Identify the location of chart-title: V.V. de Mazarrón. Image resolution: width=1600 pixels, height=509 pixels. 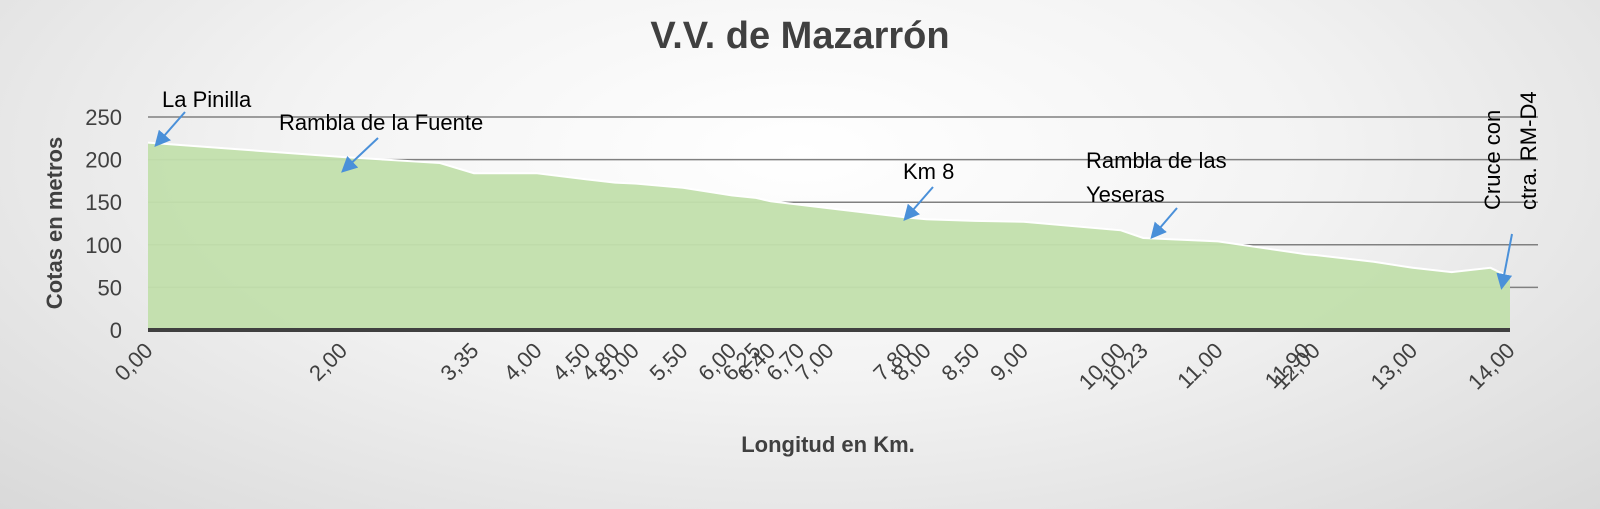
(799, 36).